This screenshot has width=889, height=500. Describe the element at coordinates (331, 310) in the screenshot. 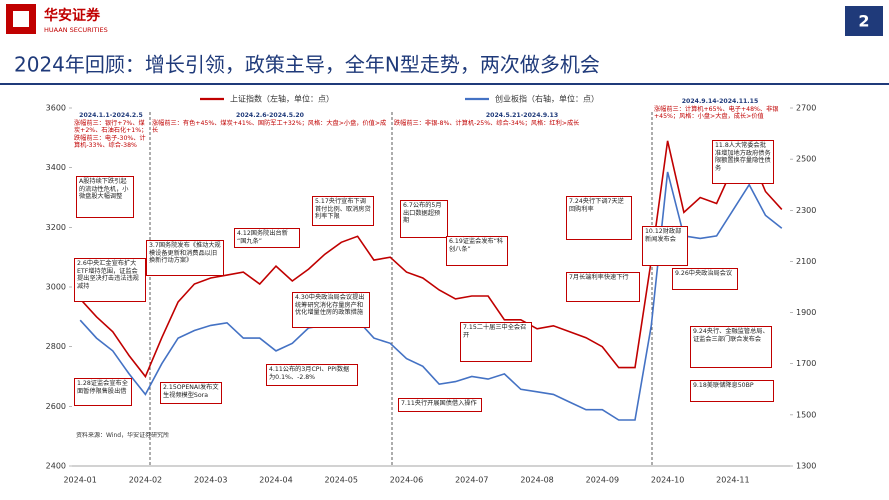

I see `annotation: 4.30中央政治局会议提出统筹研究消化存量房产和优化增量住房的政策措施` at that location.